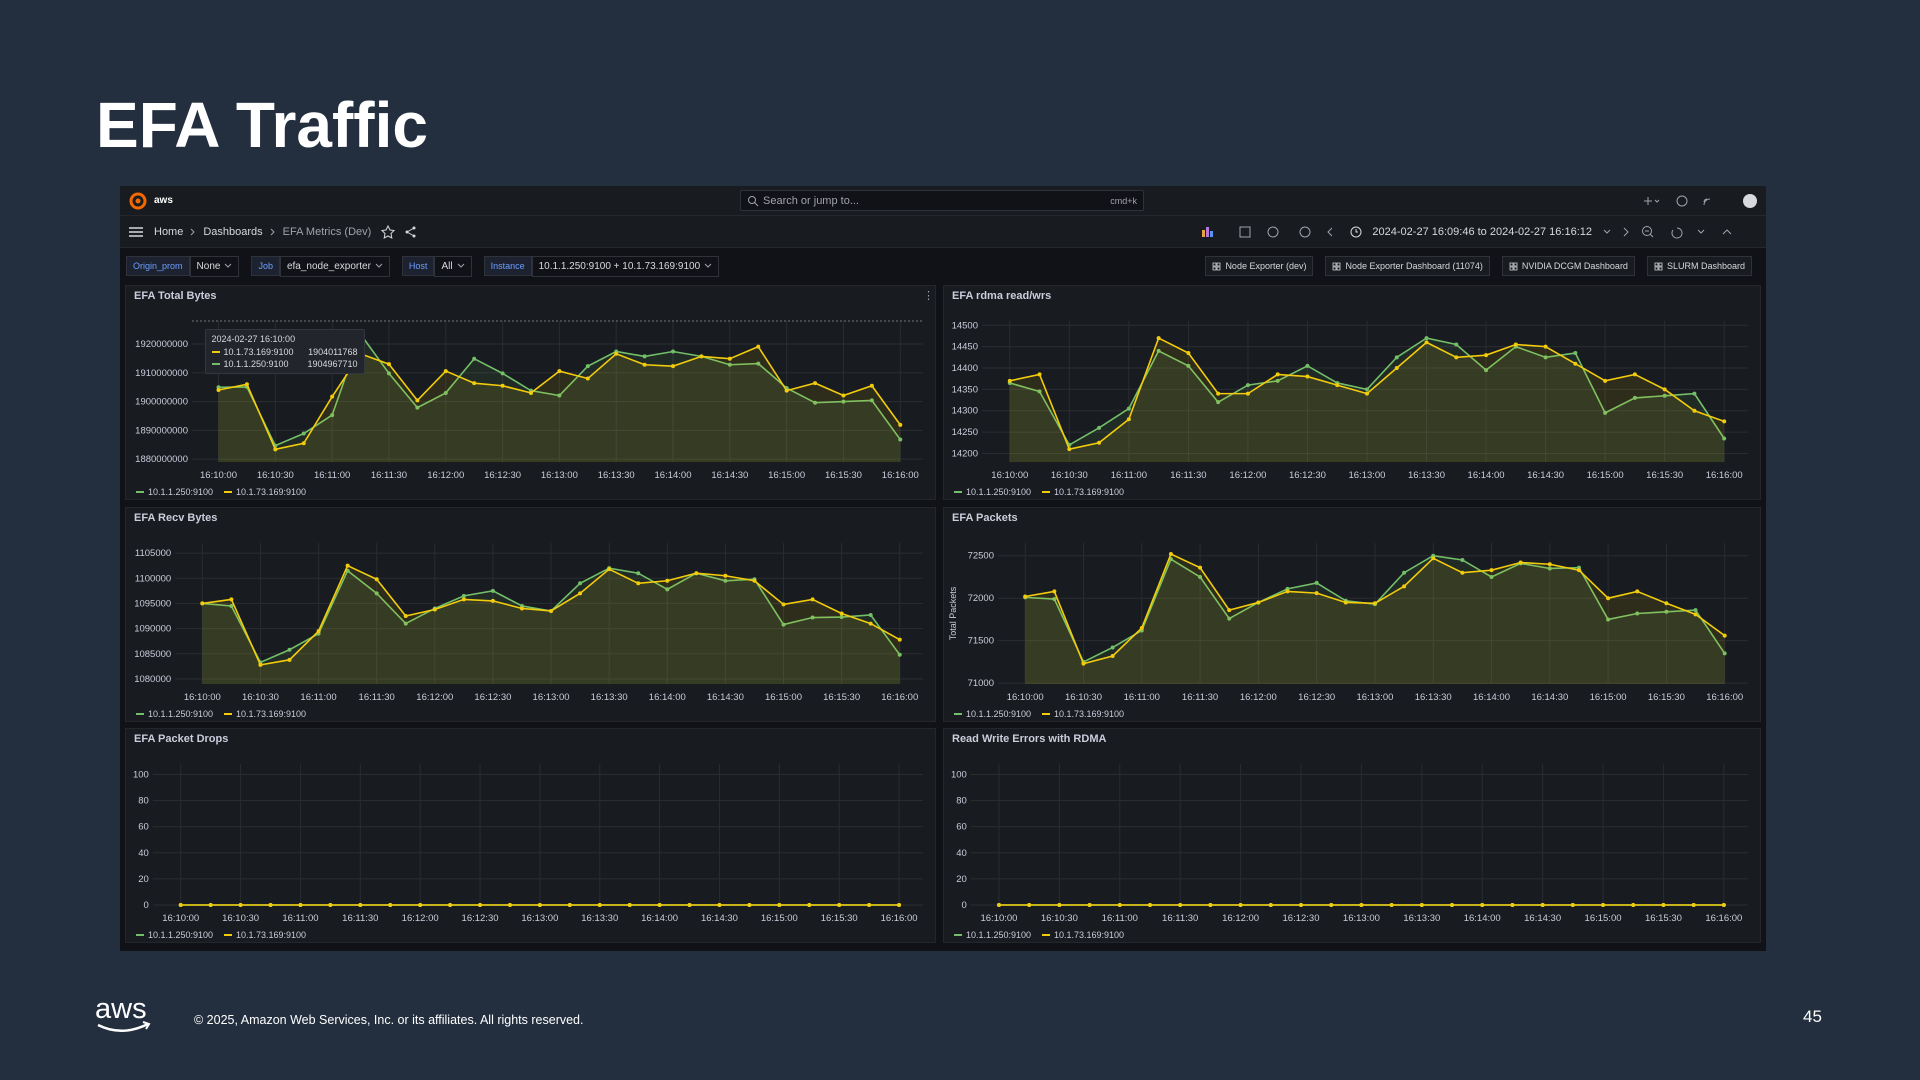  What do you see at coordinates (1700, 201) in the screenshot?
I see `top-icons` at bounding box center [1700, 201].